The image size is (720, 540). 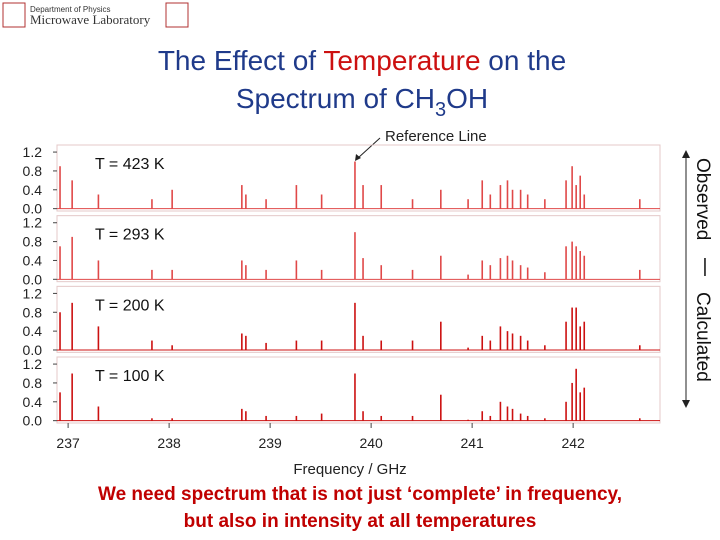 I want to click on annotation-arrowhead, so click(x=358, y=157).